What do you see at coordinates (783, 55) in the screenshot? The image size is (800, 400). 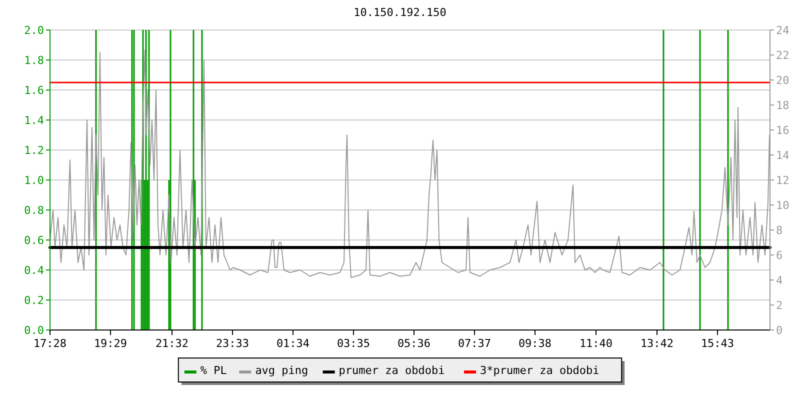 I see `y2-tick-label: 22` at bounding box center [783, 55].